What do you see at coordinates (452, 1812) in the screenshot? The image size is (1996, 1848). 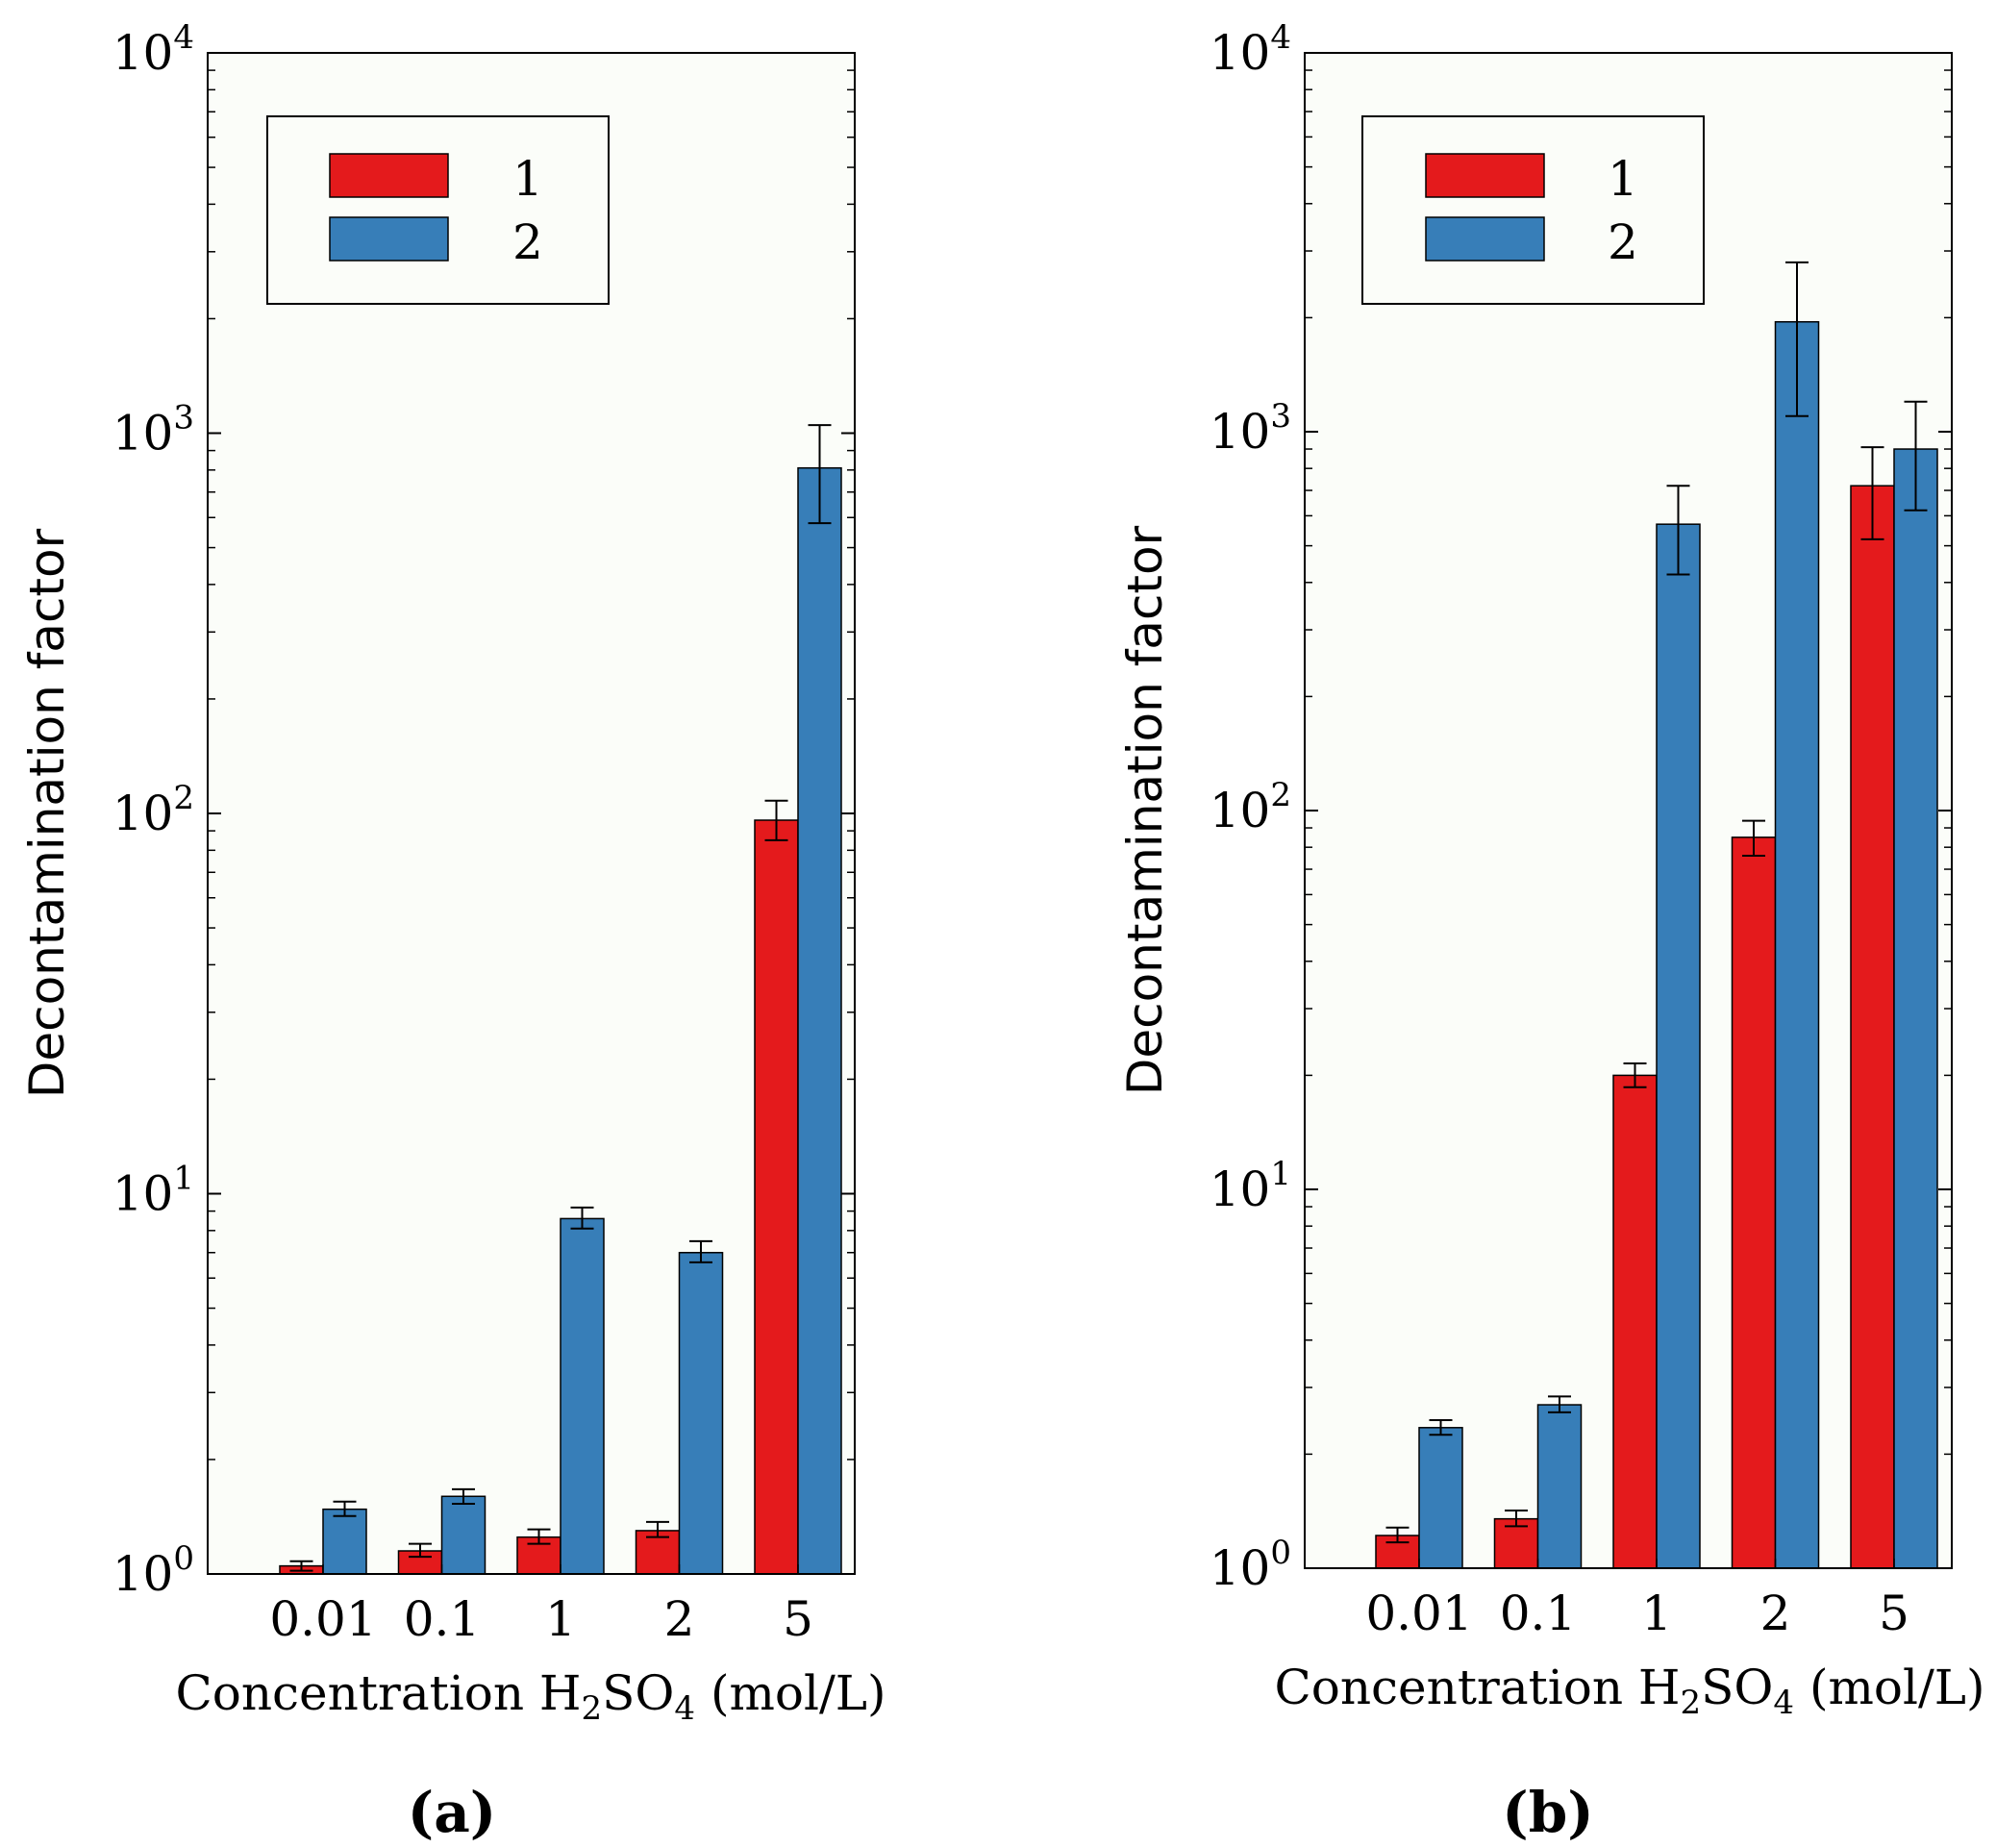 I see `panel-label-a: (a)` at bounding box center [452, 1812].